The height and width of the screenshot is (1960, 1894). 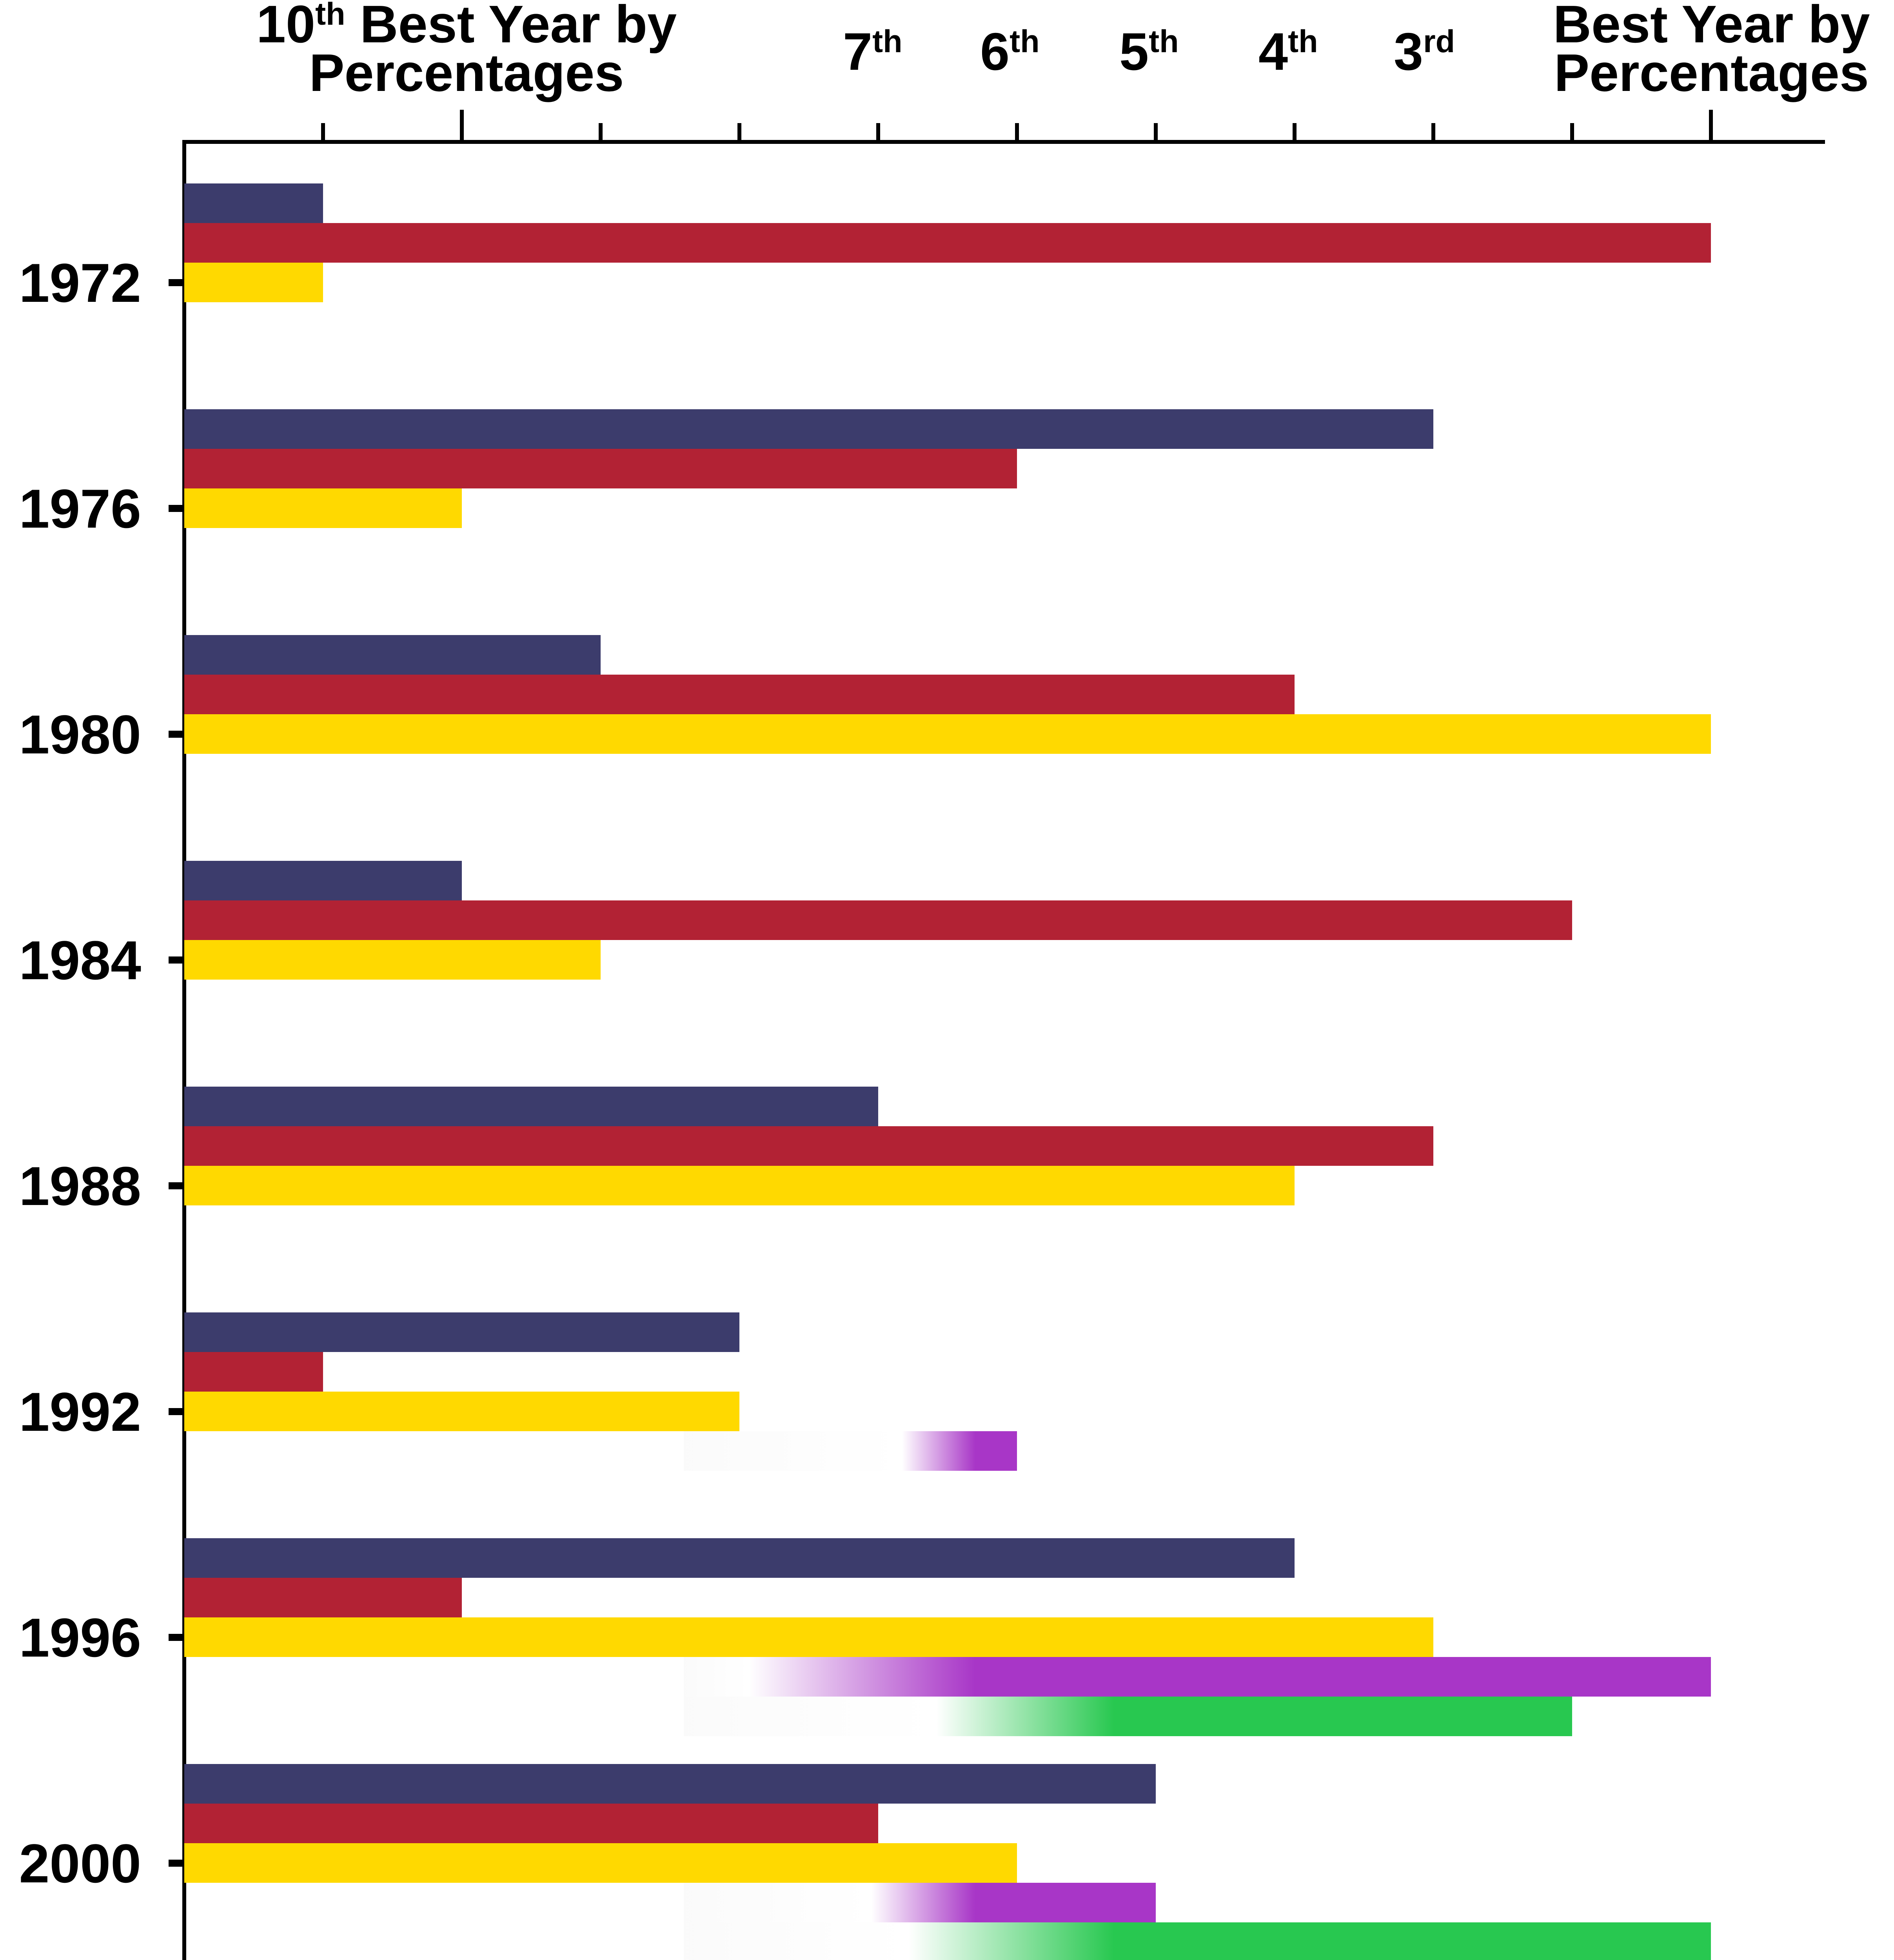 I want to click on header-5th: 5th, so click(x=1149, y=51).